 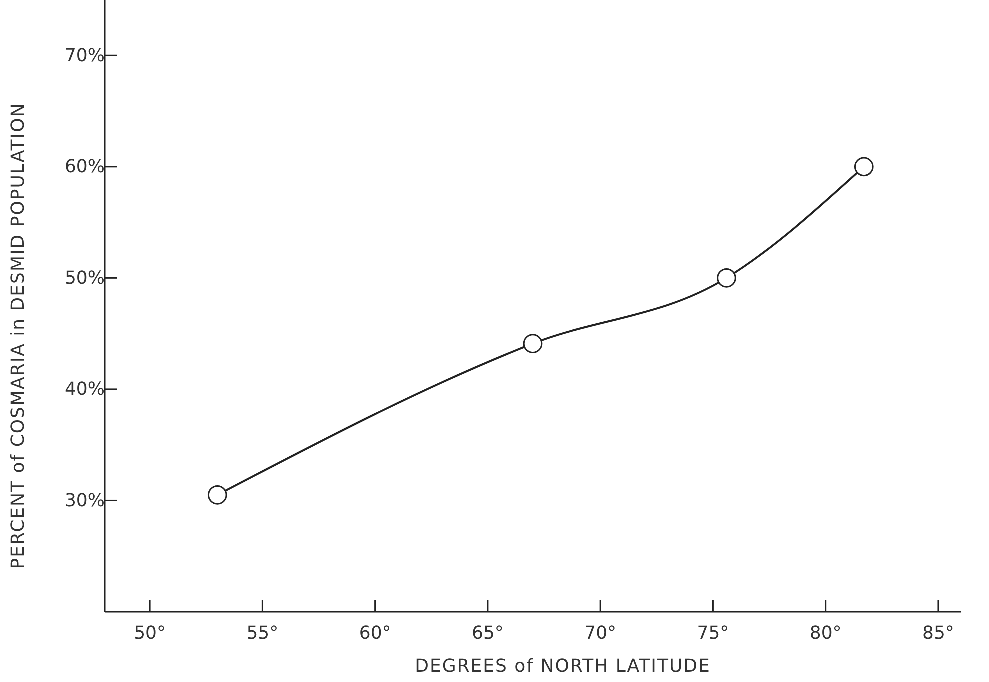 What do you see at coordinates (150, 633) in the screenshot?
I see `x-tick-label: 50°` at bounding box center [150, 633].